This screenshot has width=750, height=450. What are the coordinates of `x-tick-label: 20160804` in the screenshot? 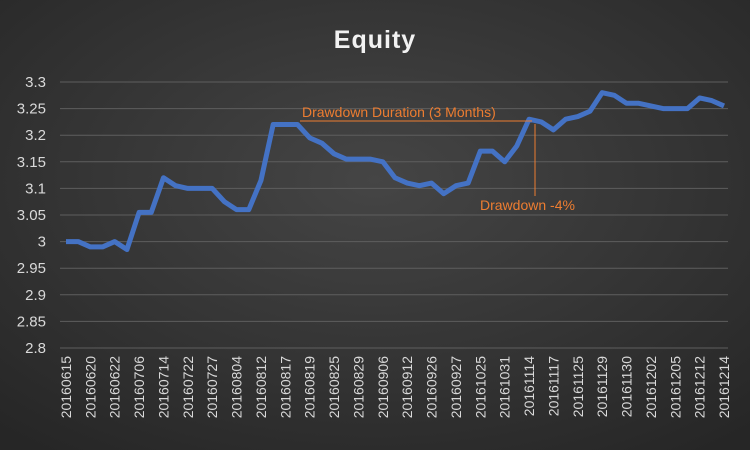 It's located at (237, 387).